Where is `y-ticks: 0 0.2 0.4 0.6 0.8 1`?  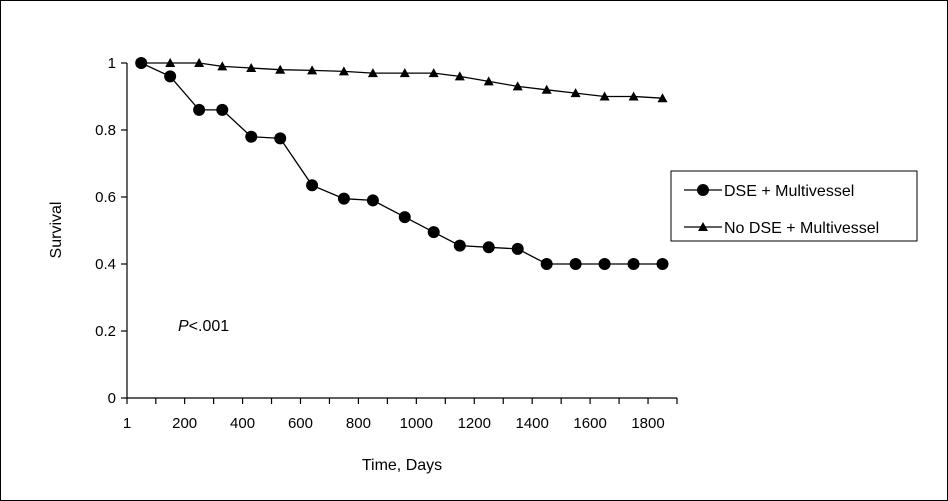
y-ticks: 0 0.2 0.4 0.6 0.8 1 is located at coordinates (111, 231).